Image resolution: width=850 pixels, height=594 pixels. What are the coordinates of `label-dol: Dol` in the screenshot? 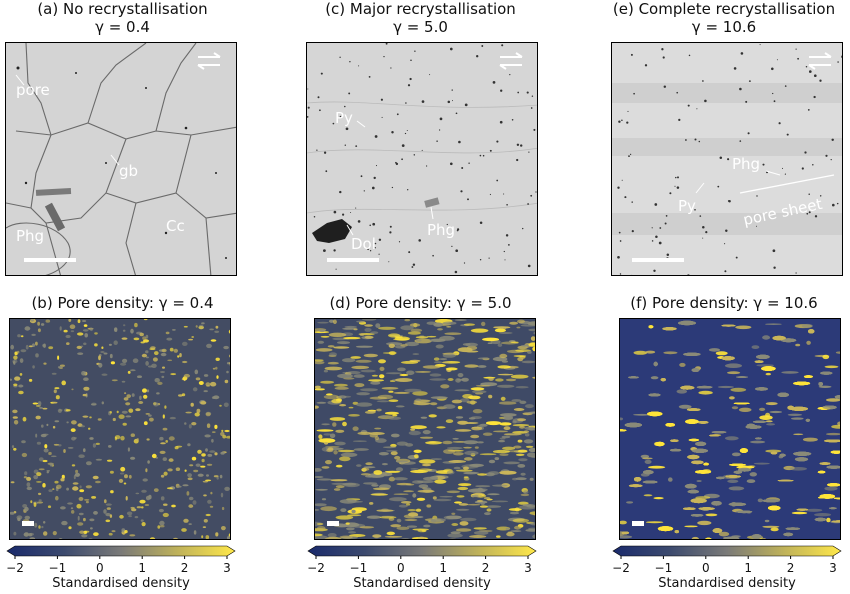 It's located at (363, 244).